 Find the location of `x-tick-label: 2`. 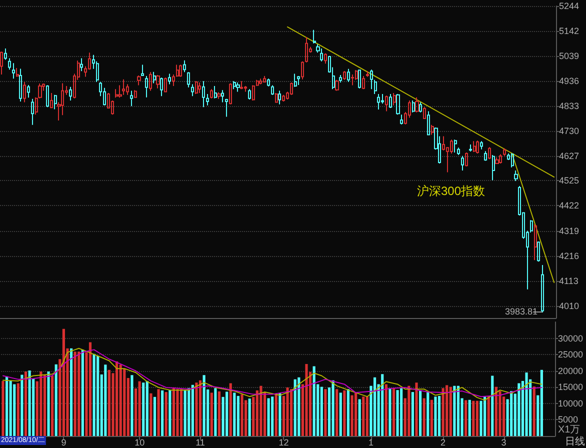

x-tick-label: 2 is located at coordinates (443, 443).